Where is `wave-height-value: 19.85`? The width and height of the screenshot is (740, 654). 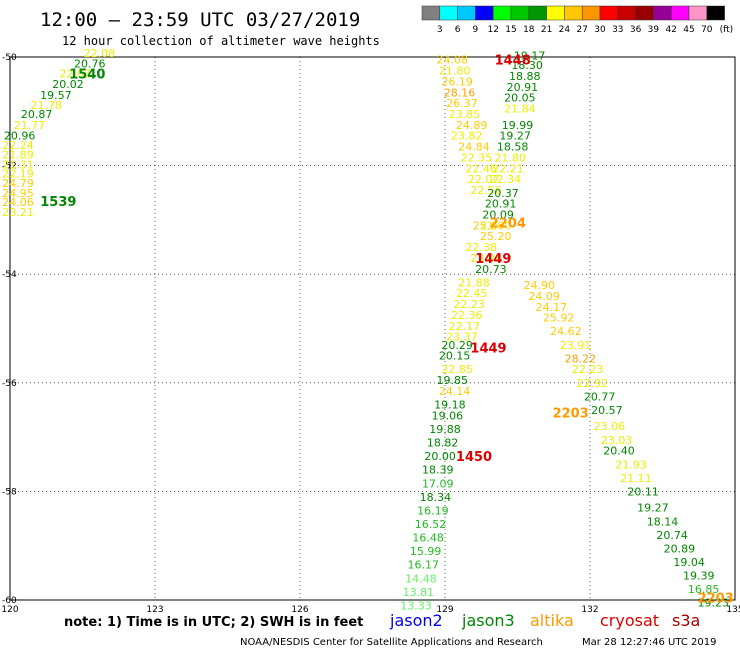
wave-height-value: 19.85 is located at coordinates (453, 380).